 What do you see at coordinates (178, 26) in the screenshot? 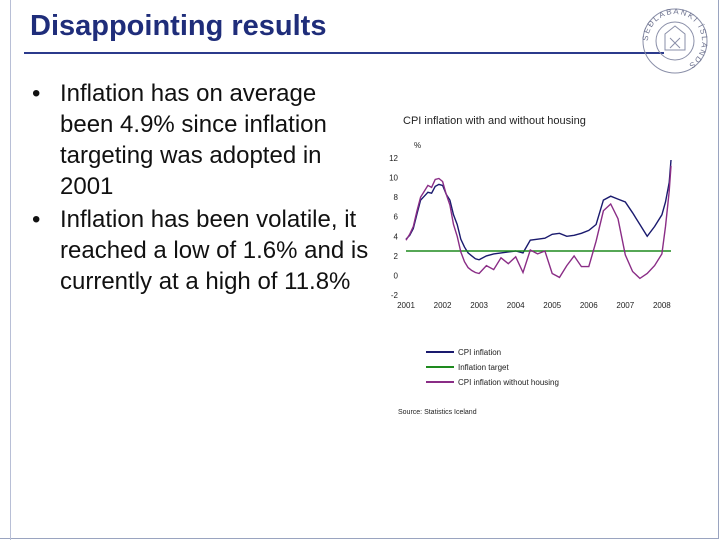
I see `page-title: Disappointing results` at bounding box center [178, 26].